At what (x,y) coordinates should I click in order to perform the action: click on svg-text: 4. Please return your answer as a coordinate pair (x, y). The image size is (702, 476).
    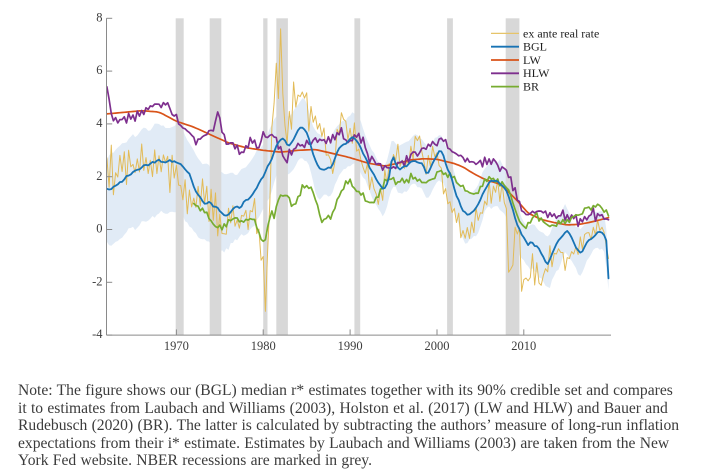
    Looking at the image, I should click on (99, 123).